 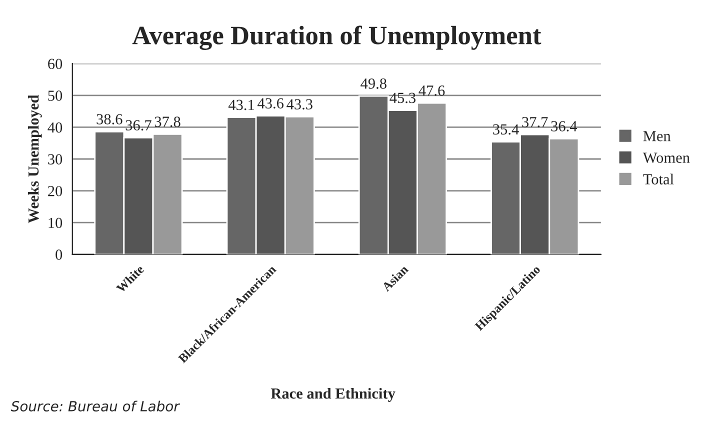 I want to click on y-tick-label: 40, so click(x=55, y=127).